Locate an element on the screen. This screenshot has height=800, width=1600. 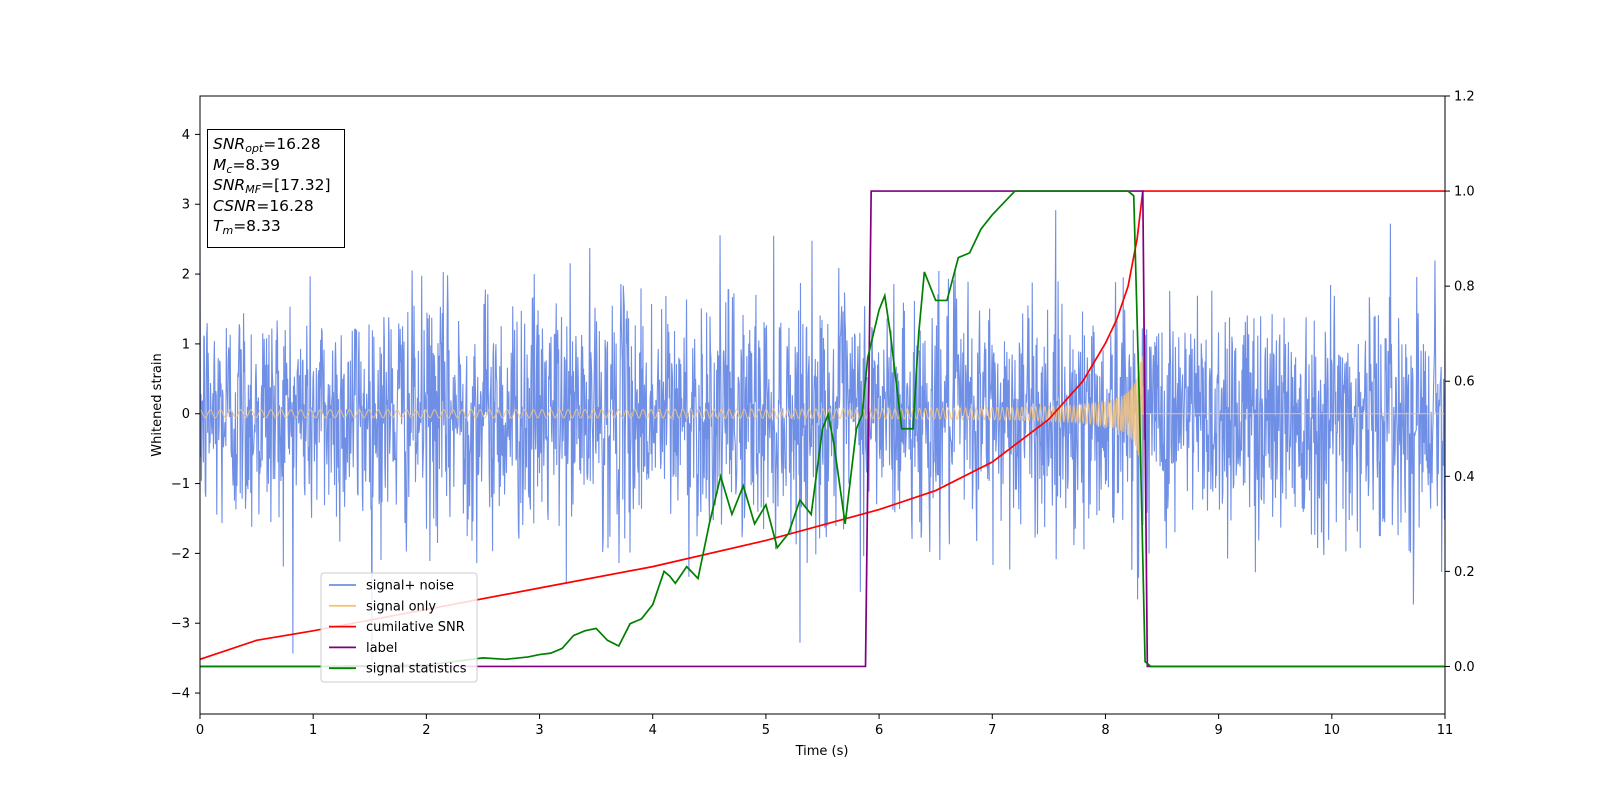
info-line-mc: Mc=8.39 is located at coordinates (246, 165).